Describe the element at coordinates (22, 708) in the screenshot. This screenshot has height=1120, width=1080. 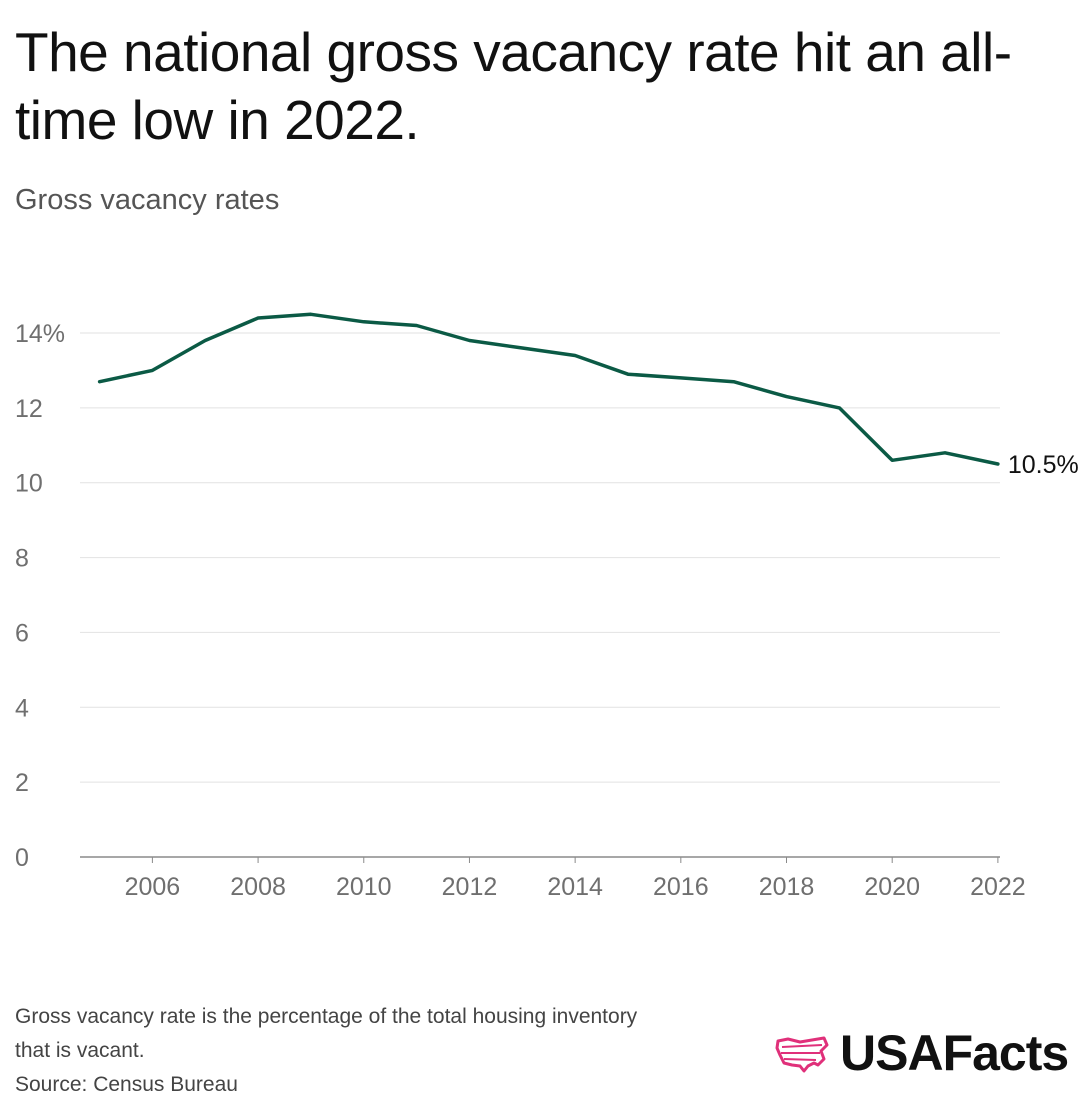
I see `y-tick-label: 4` at that location.